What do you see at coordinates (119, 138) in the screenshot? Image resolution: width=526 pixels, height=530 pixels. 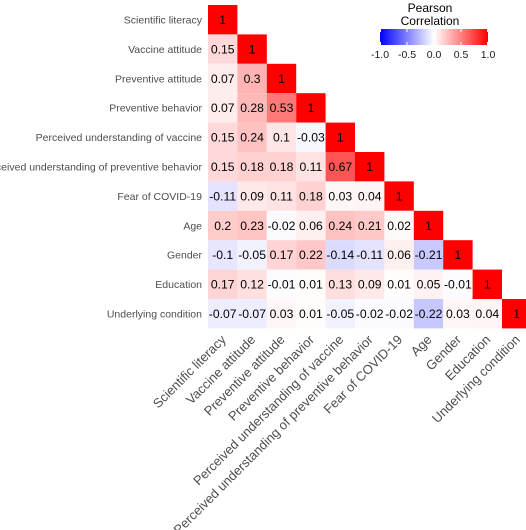 I see `row-label: Perceived understanding of vaccine` at bounding box center [119, 138].